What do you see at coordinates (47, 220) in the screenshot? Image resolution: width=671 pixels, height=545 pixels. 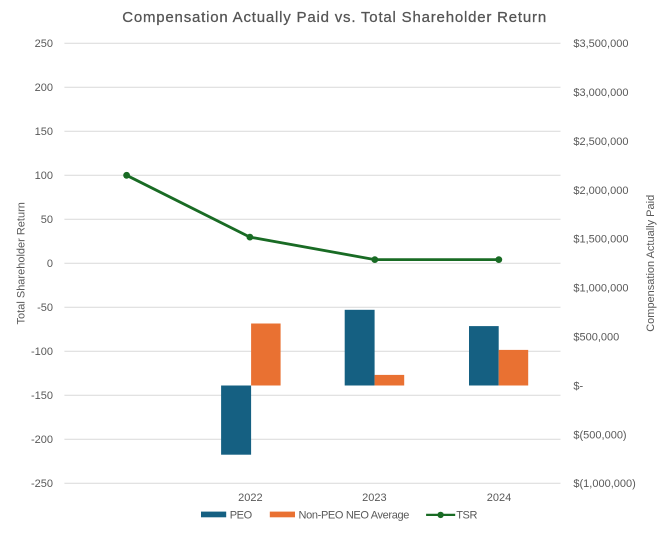 I see `svg-text: 50` at bounding box center [47, 220].